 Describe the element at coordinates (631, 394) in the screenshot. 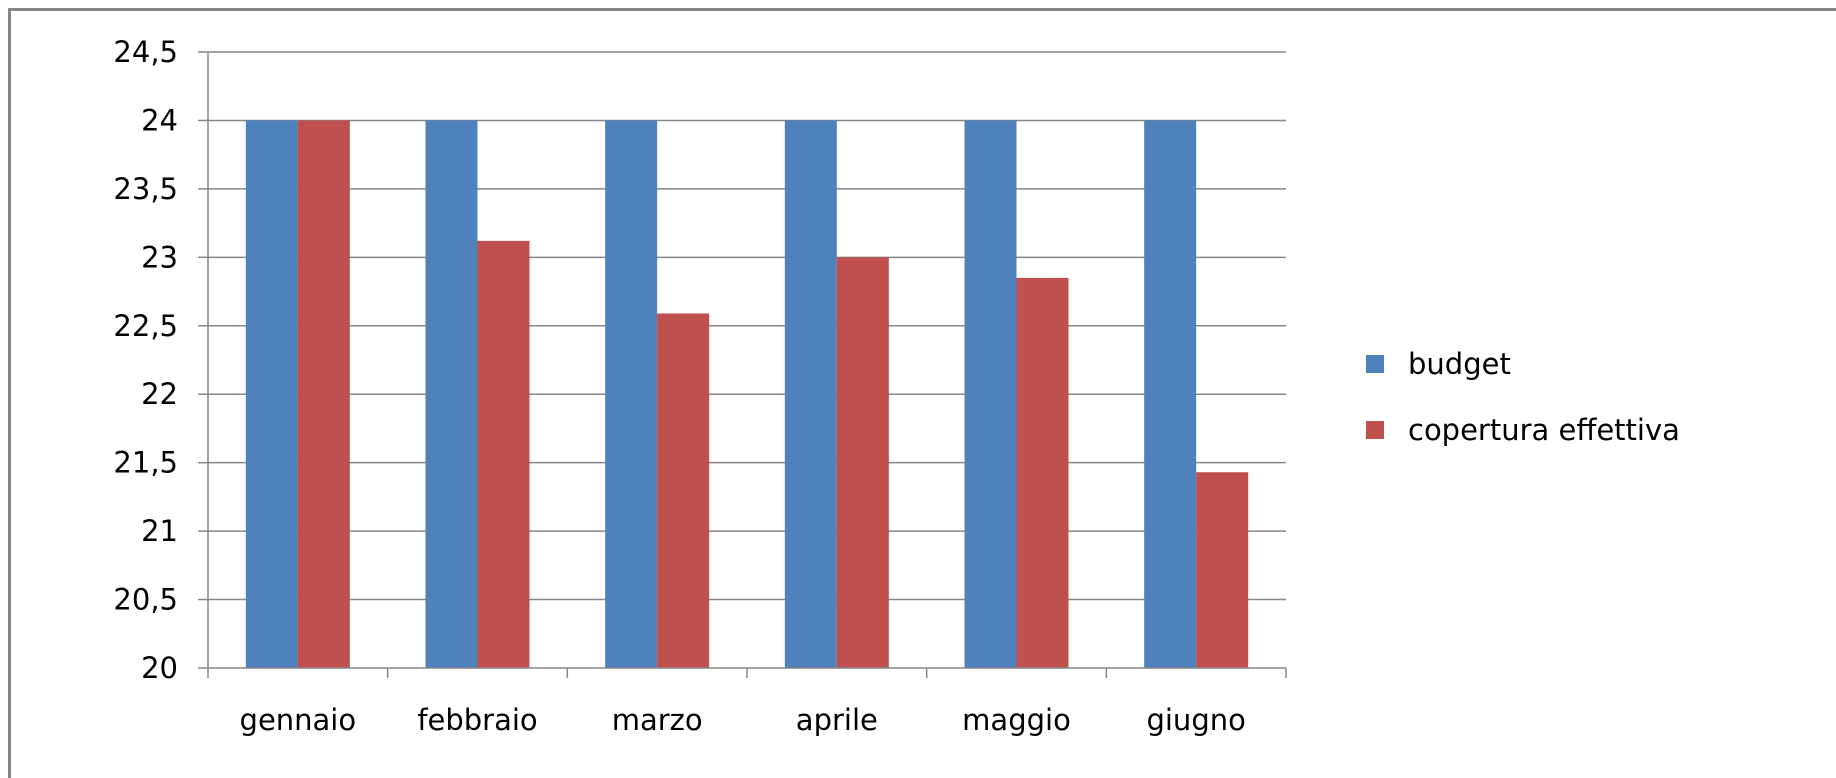

I see `bar-budget-marzo` at that location.